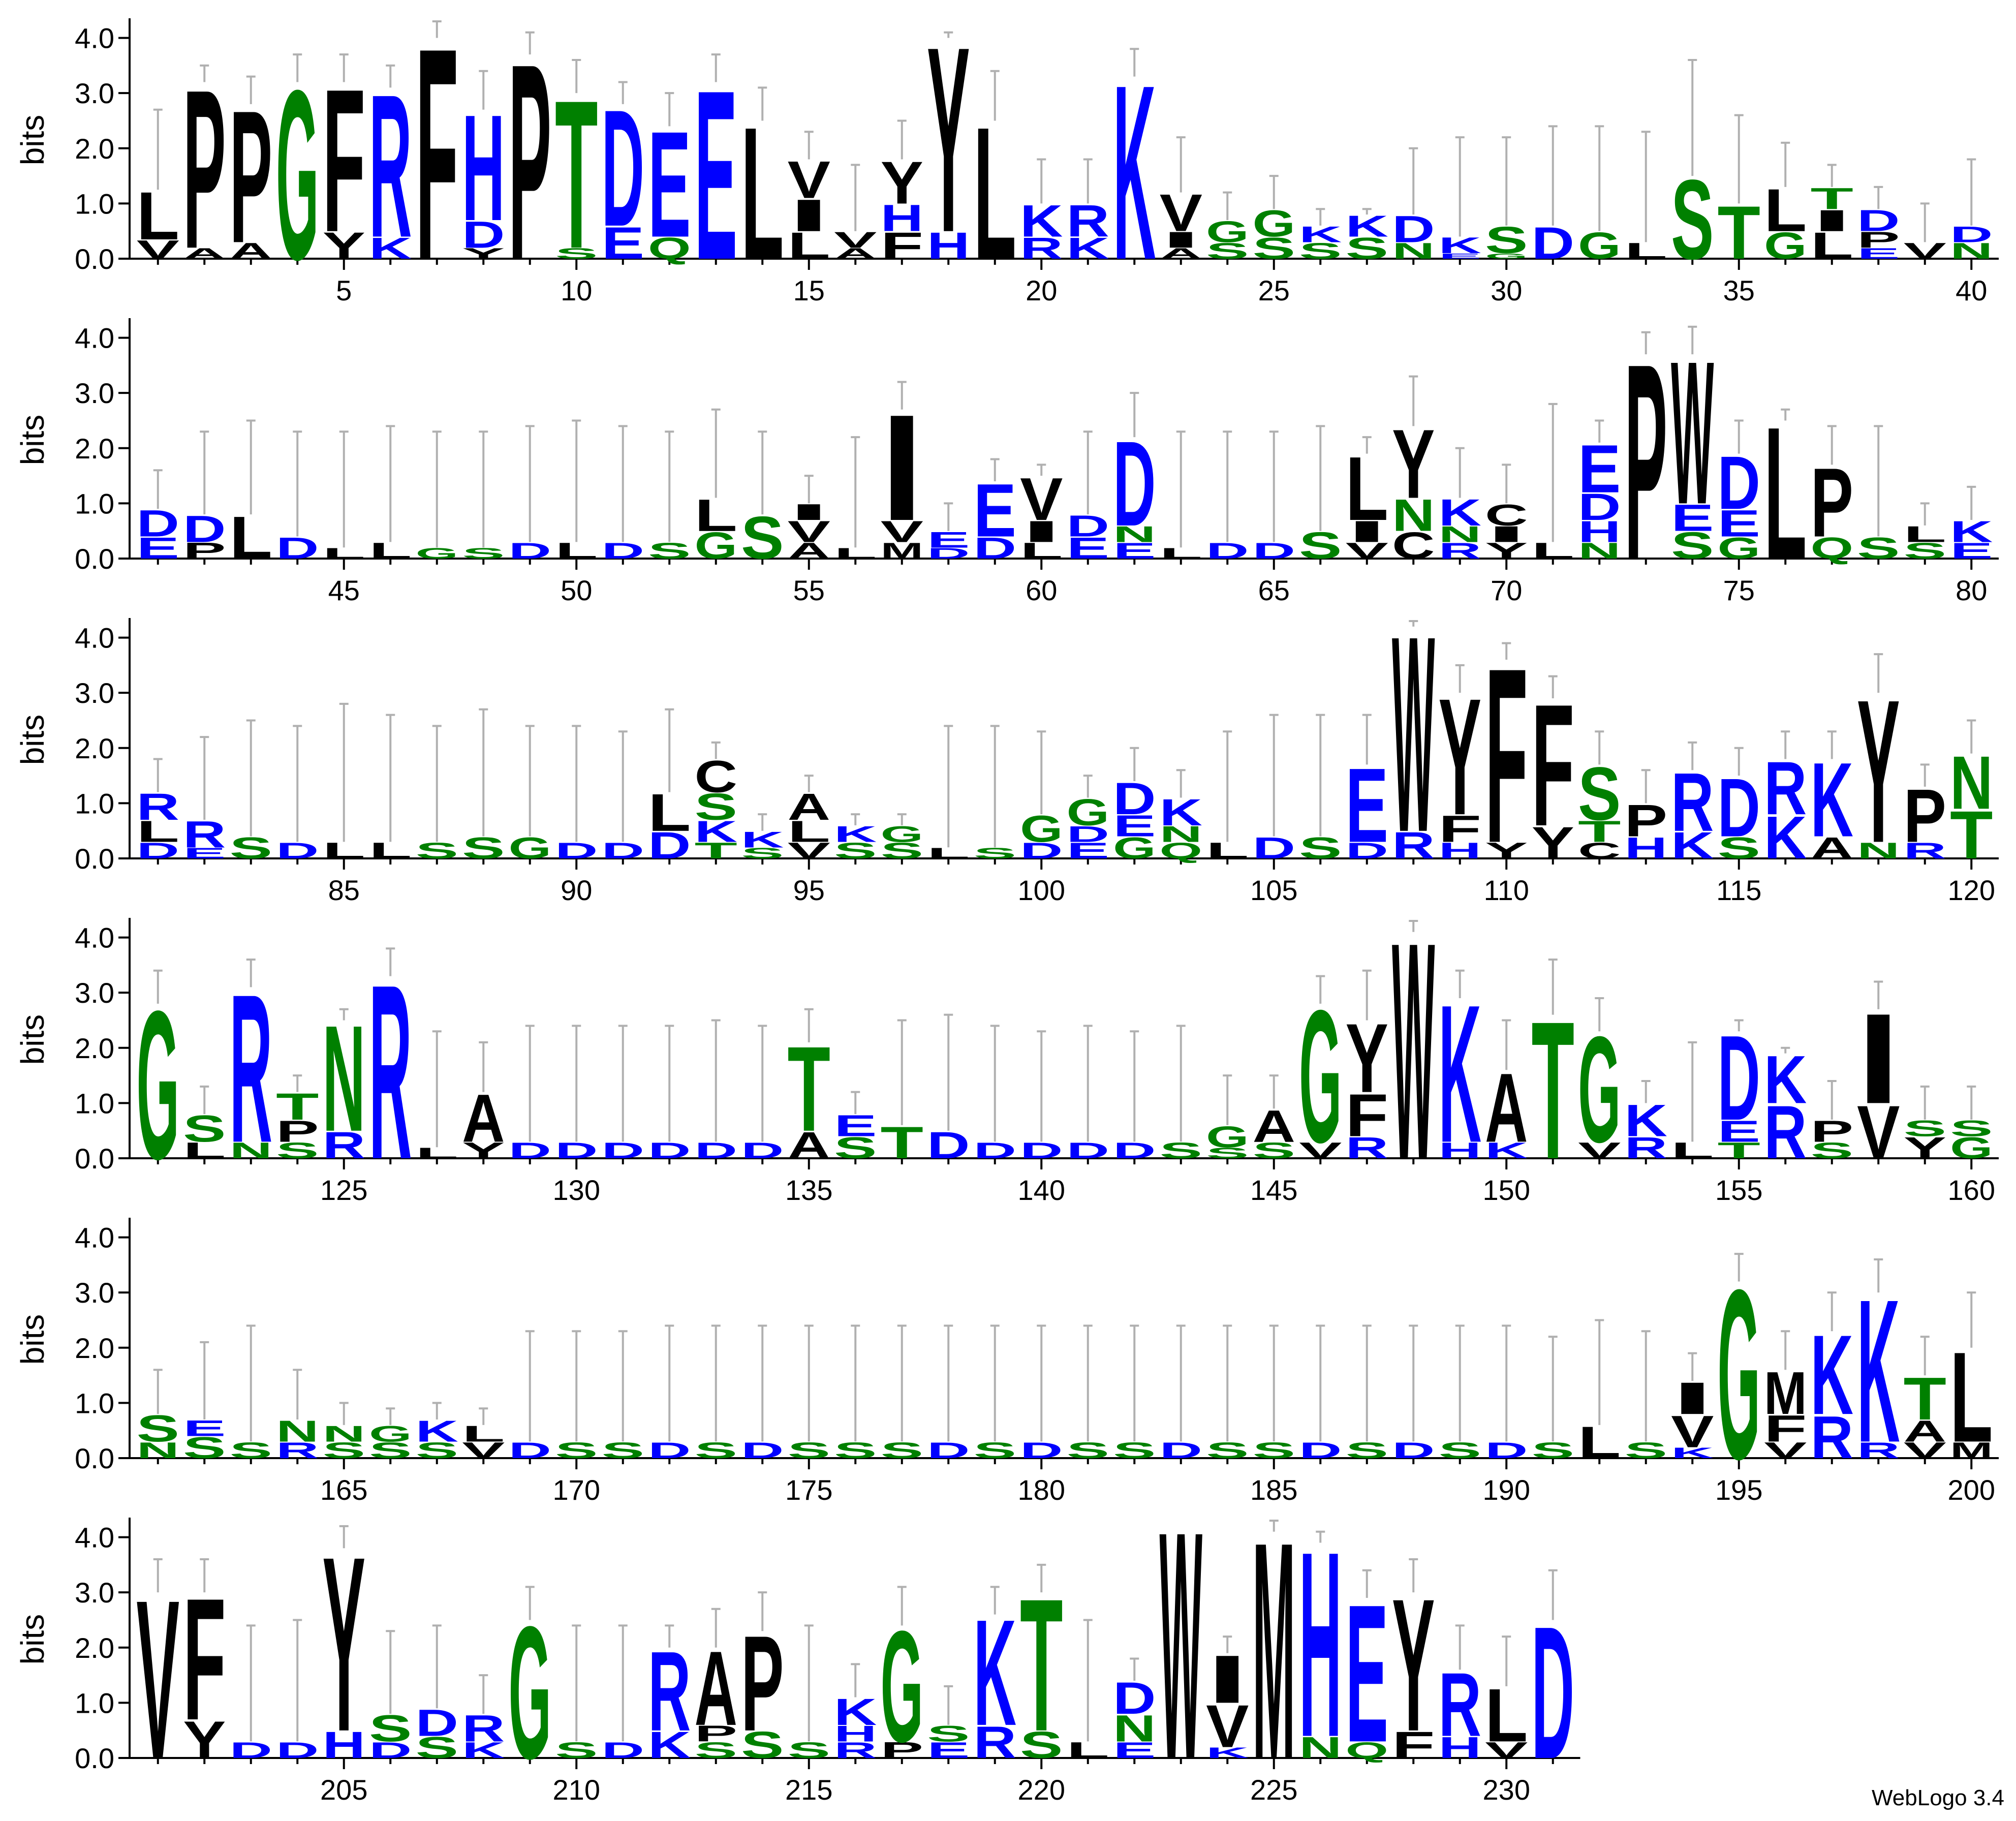 The width and height of the screenshot is (2016, 1821). Describe the element at coordinates (716, 850) in the screenshot. I see `letter-T-pos-93: T` at that location.